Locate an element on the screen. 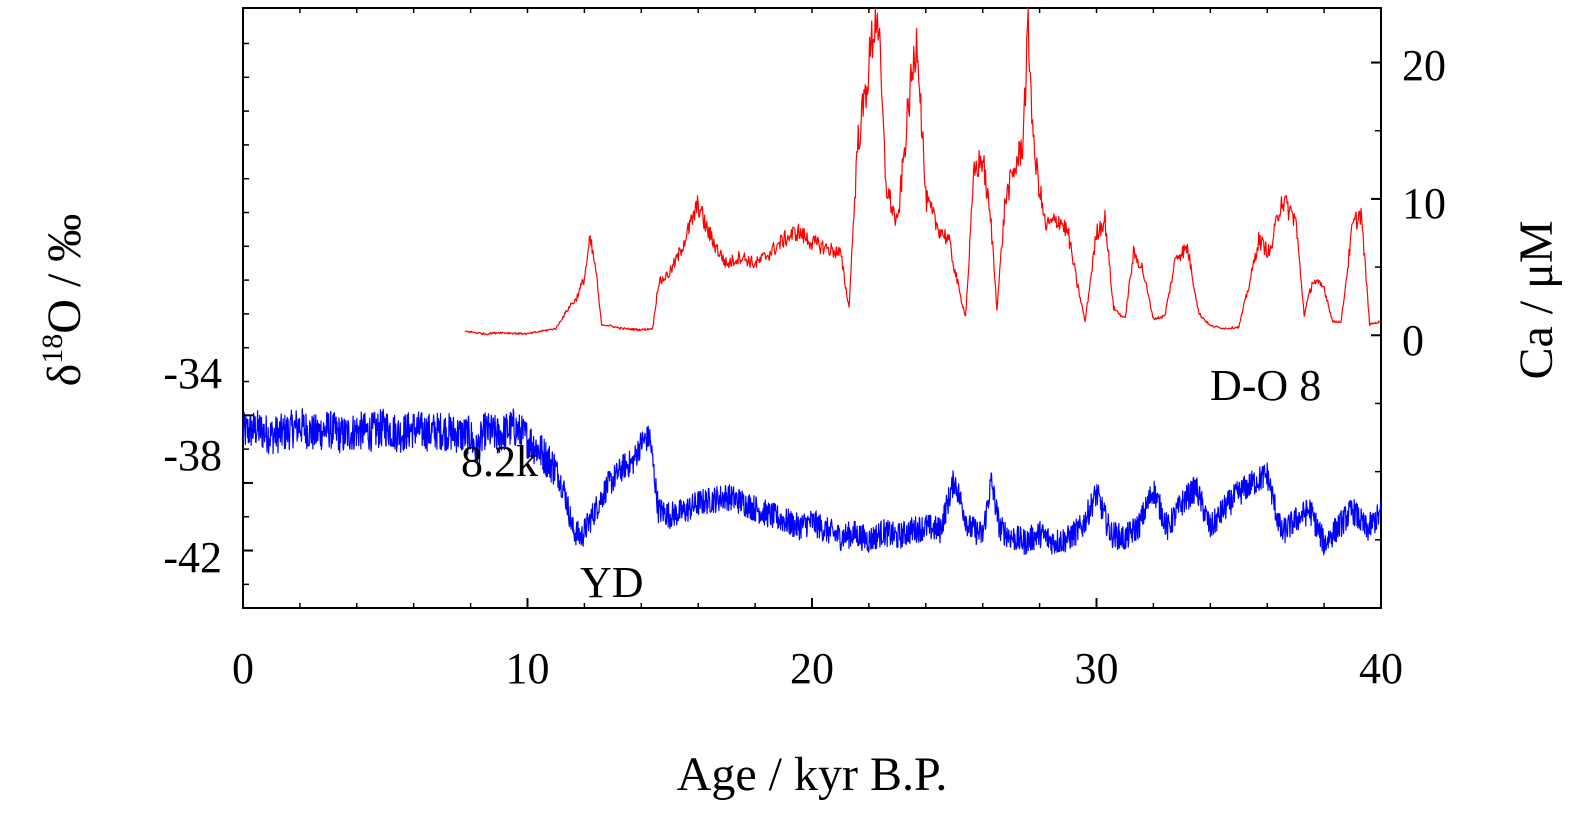 The width and height of the screenshot is (1571, 825). y-right-axis-title: Ca / μM is located at coordinates (1536, 299).